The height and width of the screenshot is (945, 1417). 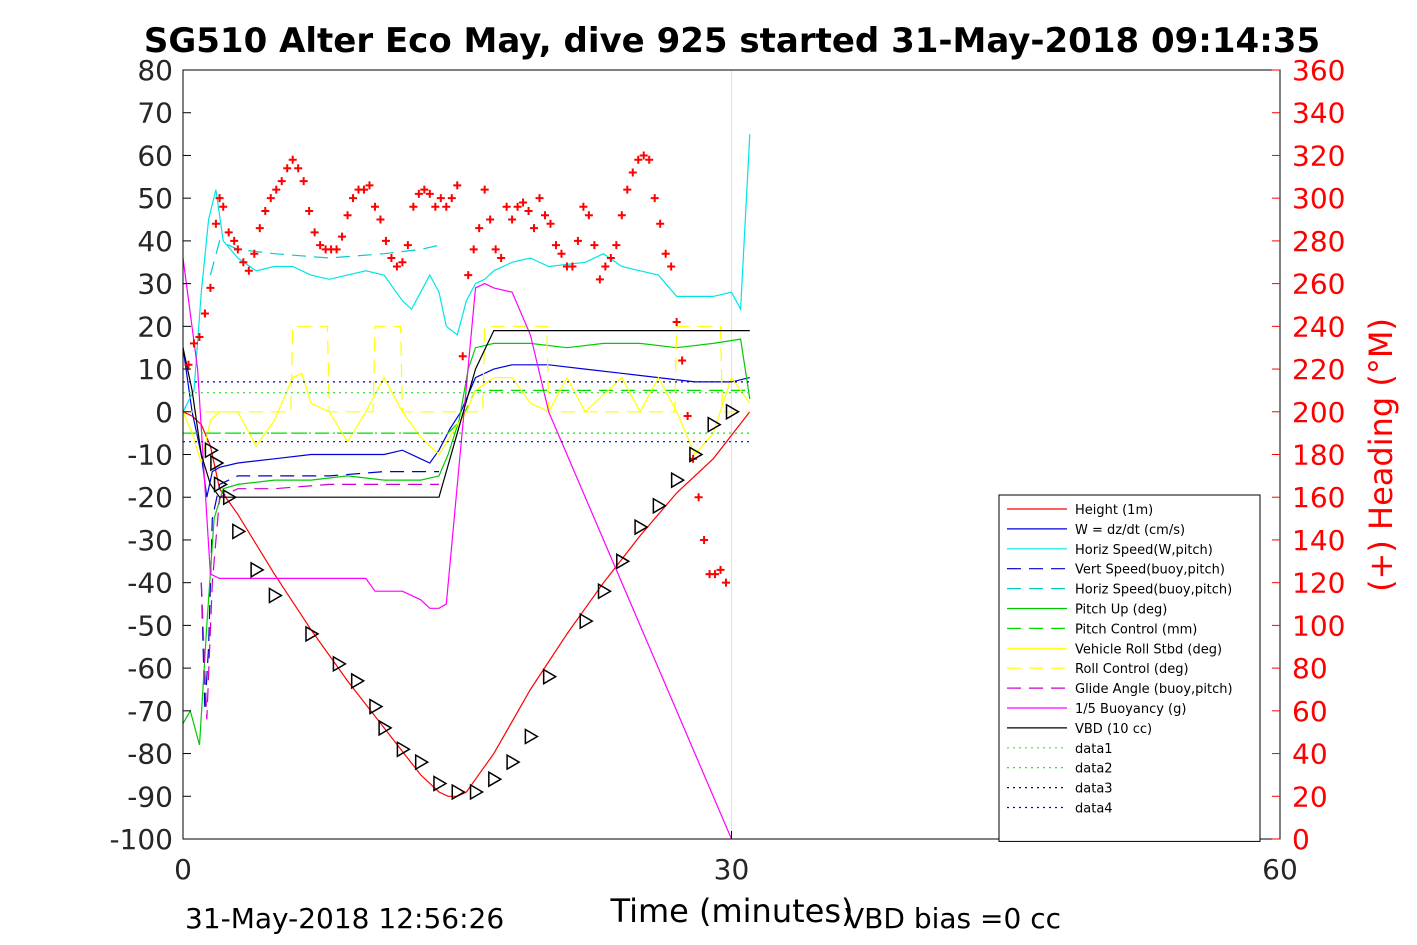 I want to click on legend-label: Roll Control (deg), so click(x=1132, y=669).